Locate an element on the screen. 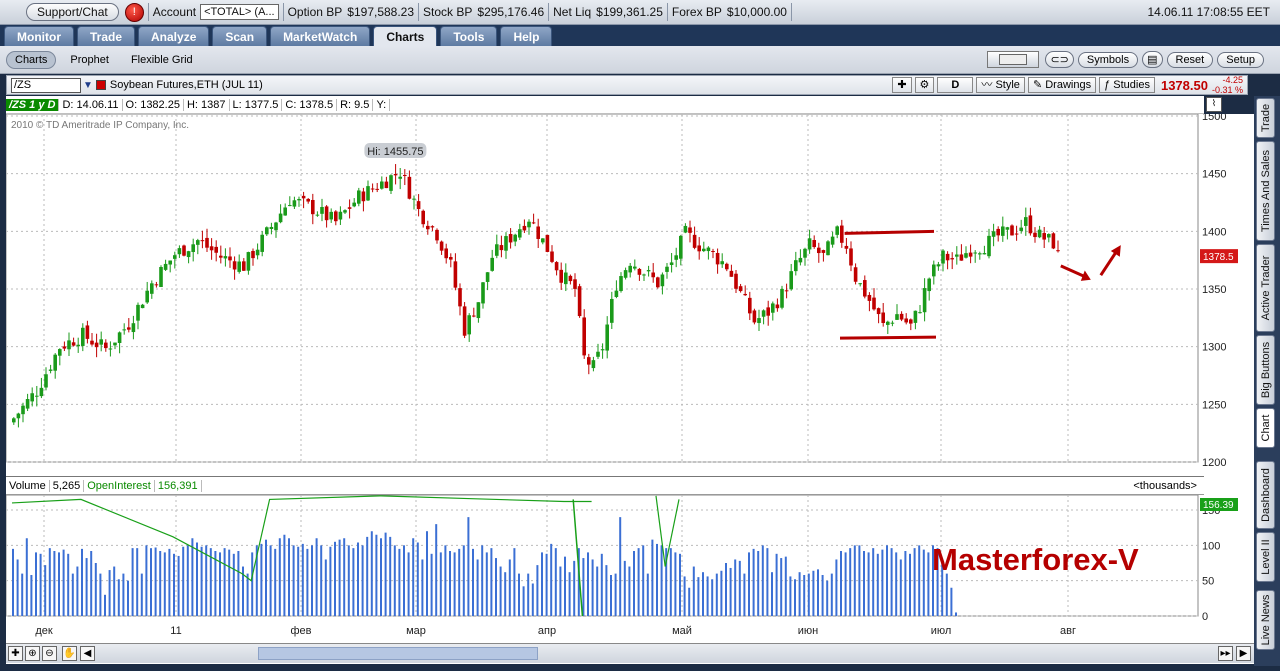  studies-button: ƒ Studies is located at coordinates (1127, 85).